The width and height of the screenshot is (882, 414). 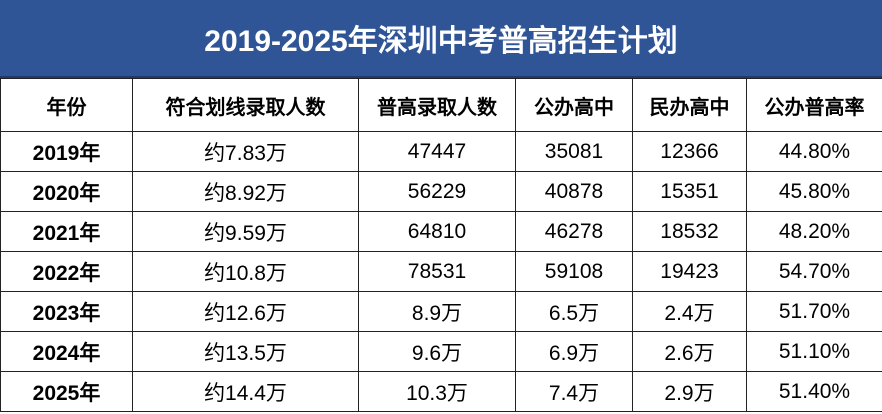 What do you see at coordinates (689, 231) in the screenshot?
I see `table-cell: 18532` at bounding box center [689, 231].